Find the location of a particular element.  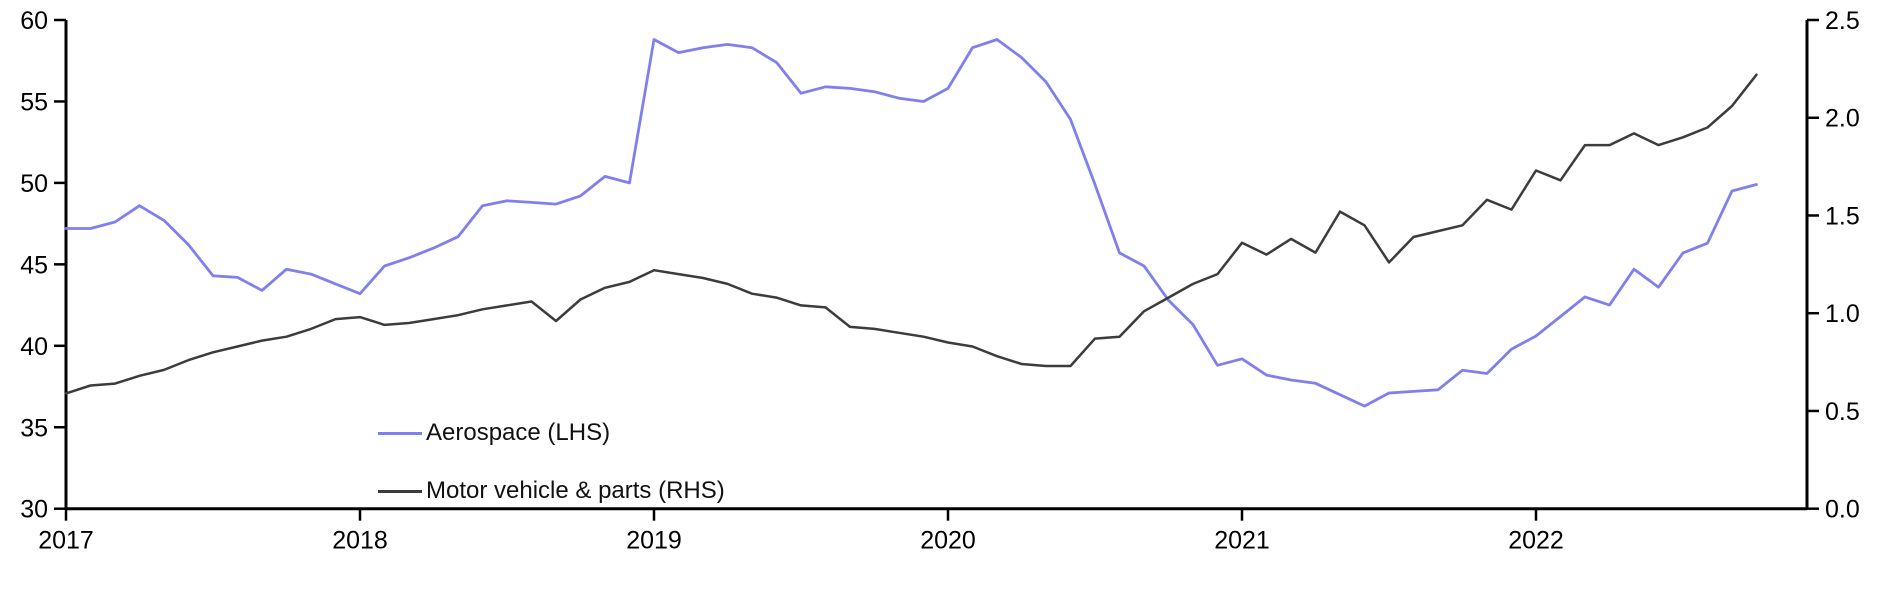

legend-item-aerospace: Aerospace (LHS) is located at coordinates (494, 433).